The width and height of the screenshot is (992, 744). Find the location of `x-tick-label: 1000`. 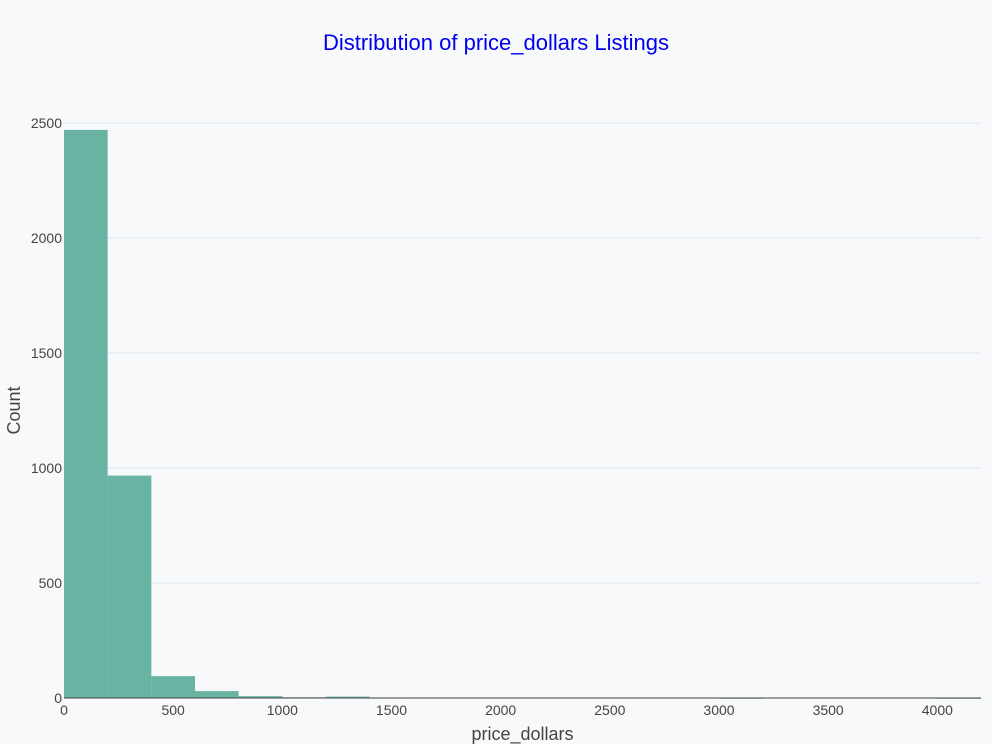

x-tick-label: 1000 is located at coordinates (282, 710).